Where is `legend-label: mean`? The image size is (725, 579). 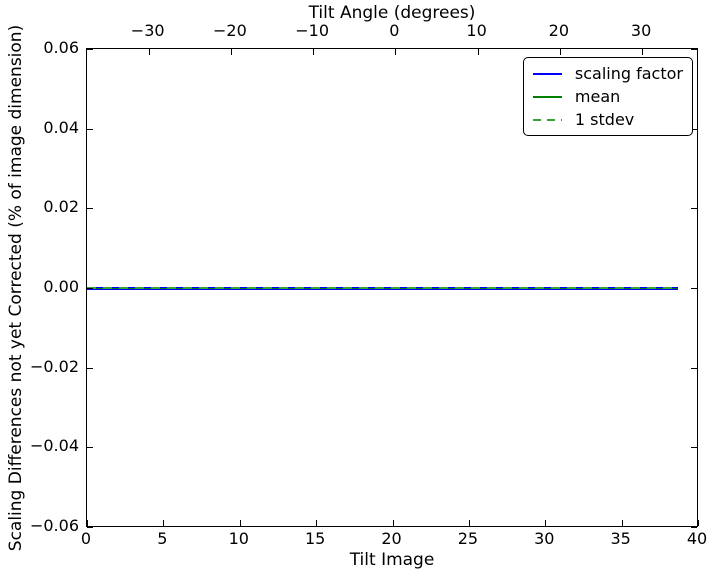 legend-label: mean is located at coordinates (597, 96).